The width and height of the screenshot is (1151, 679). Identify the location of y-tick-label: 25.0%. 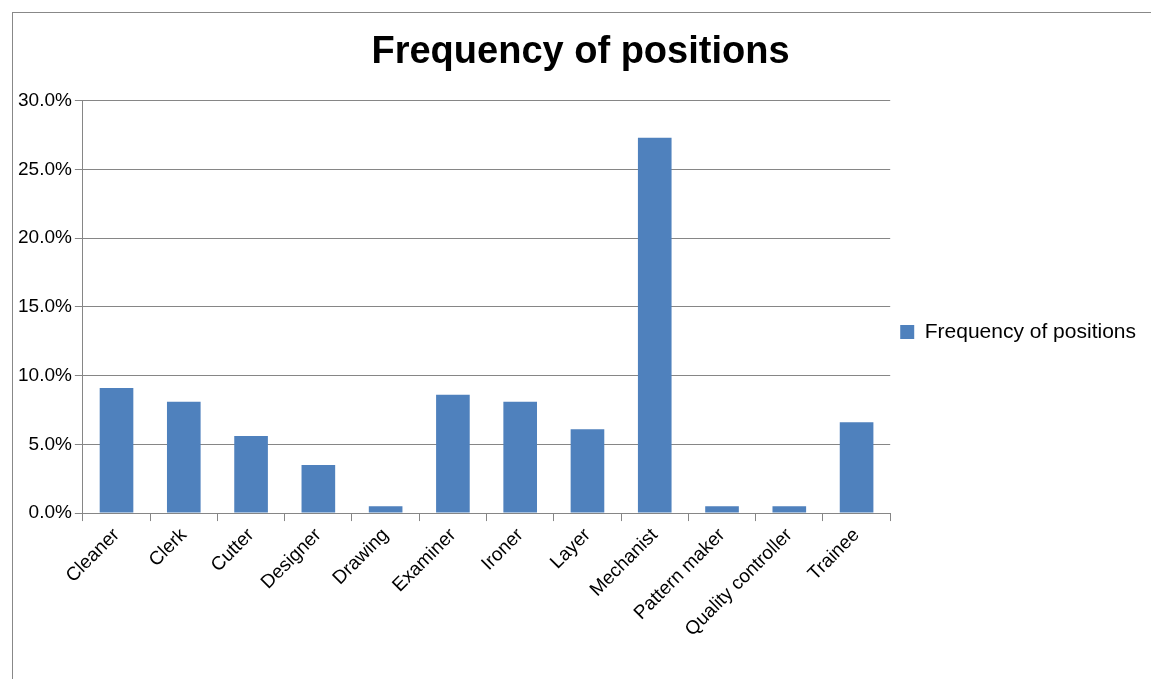
(45, 168).